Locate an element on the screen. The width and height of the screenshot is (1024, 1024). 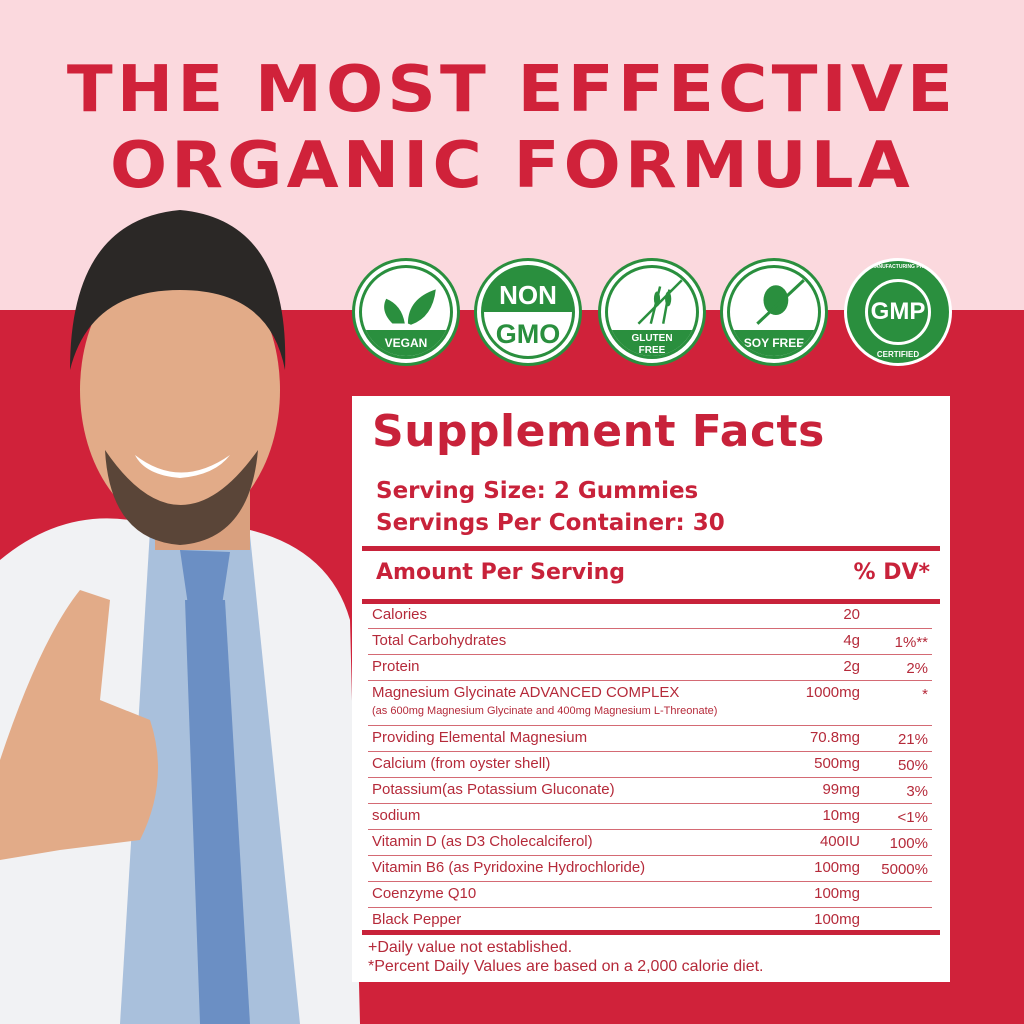
badge-non-gmo: NON GMO is located at coordinates (528, 312).